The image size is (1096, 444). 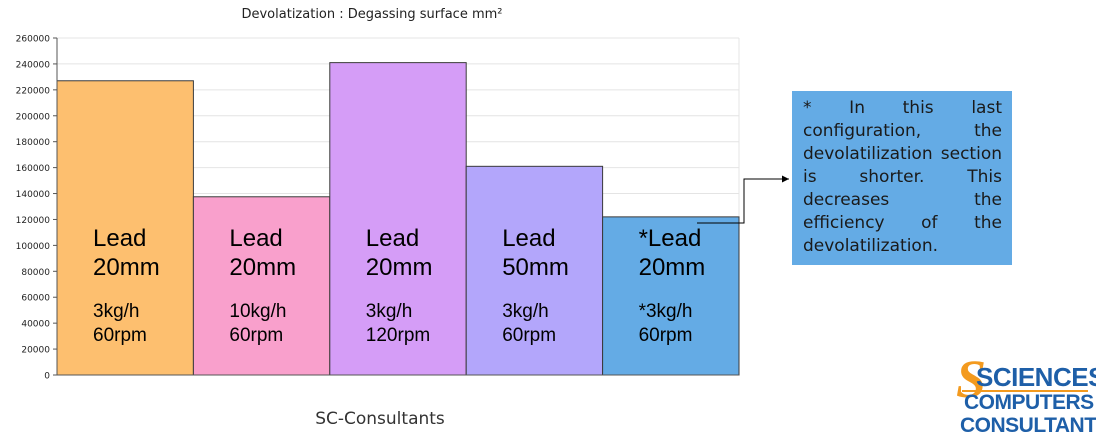 What do you see at coordinates (35, 351) in the screenshot?
I see `y-tick-label: 20000` at bounding box center [35, 351].